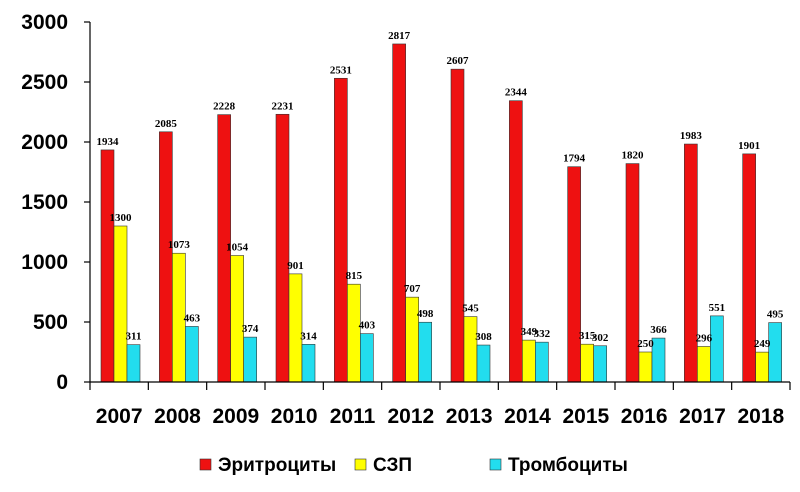  I want to click on bar-Тромбоциты-2009, so click(250, 359).